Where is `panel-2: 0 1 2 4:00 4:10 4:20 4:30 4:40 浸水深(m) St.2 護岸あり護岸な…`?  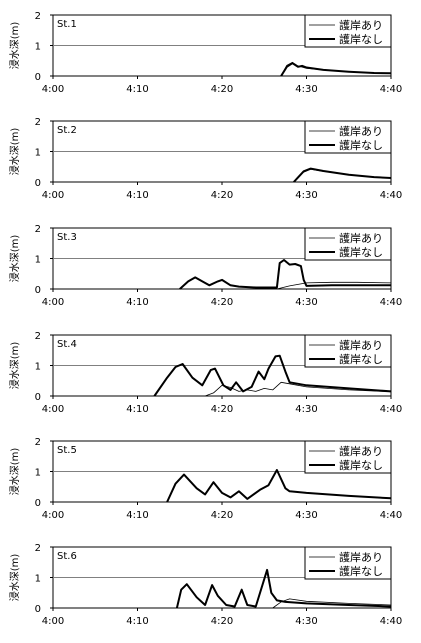 panel-2: 0 1 2 4:00 4:10 4:20 4:30 4:40 浸水深(m) St.2 護岸あり護岸な… is located at coordinates (205, 159).